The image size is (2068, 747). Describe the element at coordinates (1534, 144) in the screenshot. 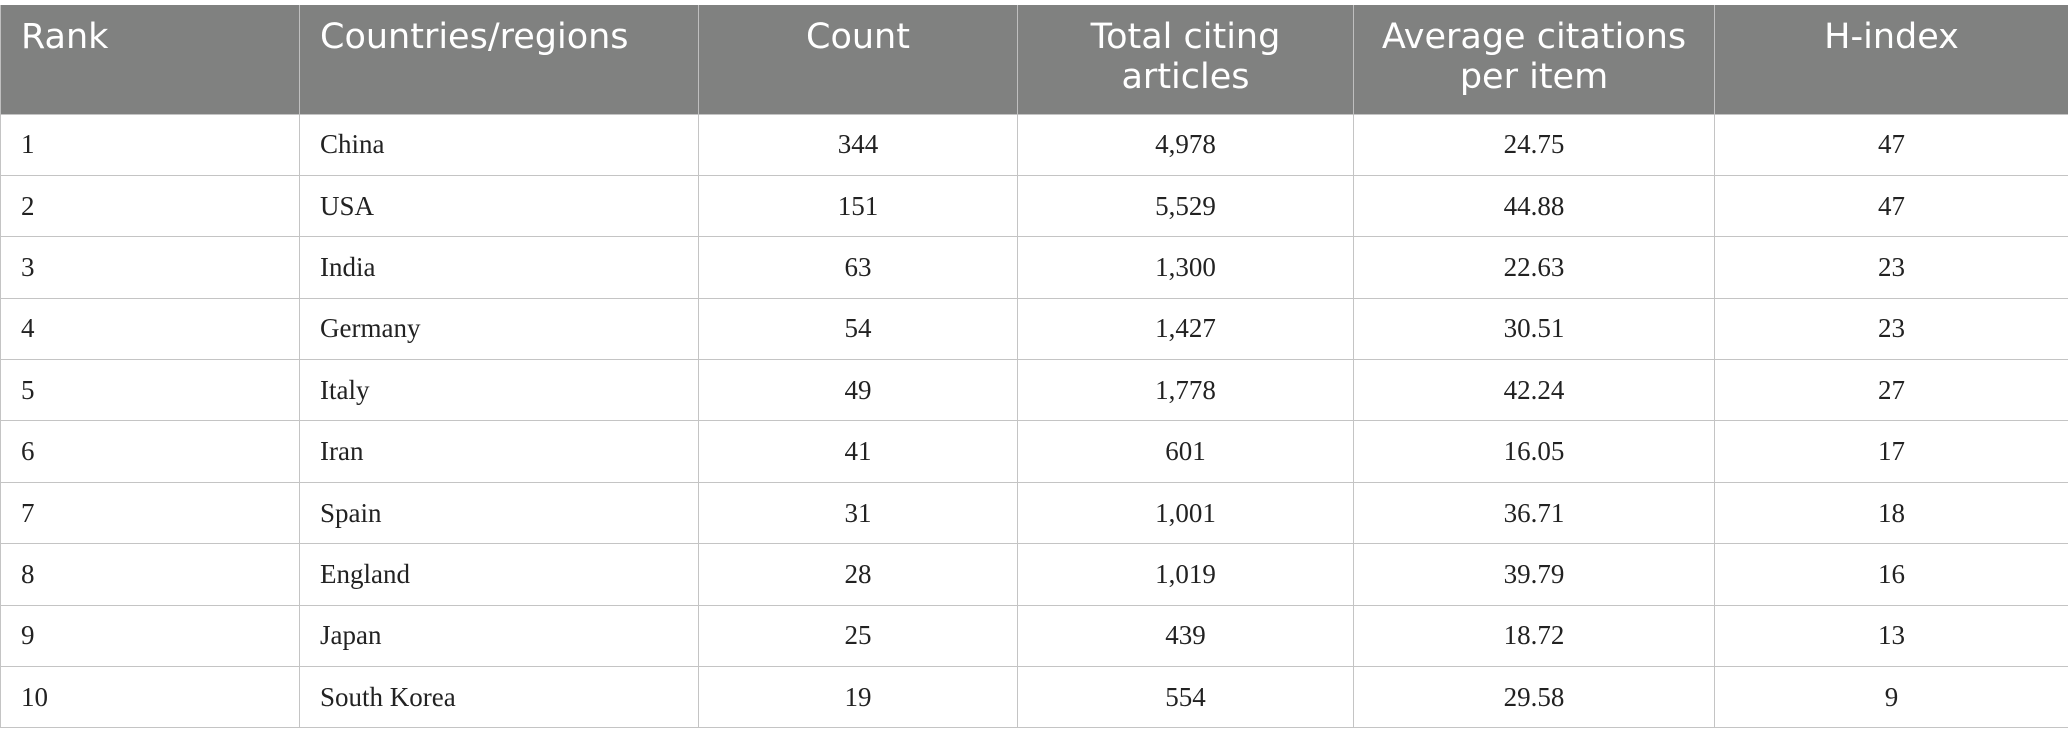

I see `cell-average-citations: 24.75` at that location.